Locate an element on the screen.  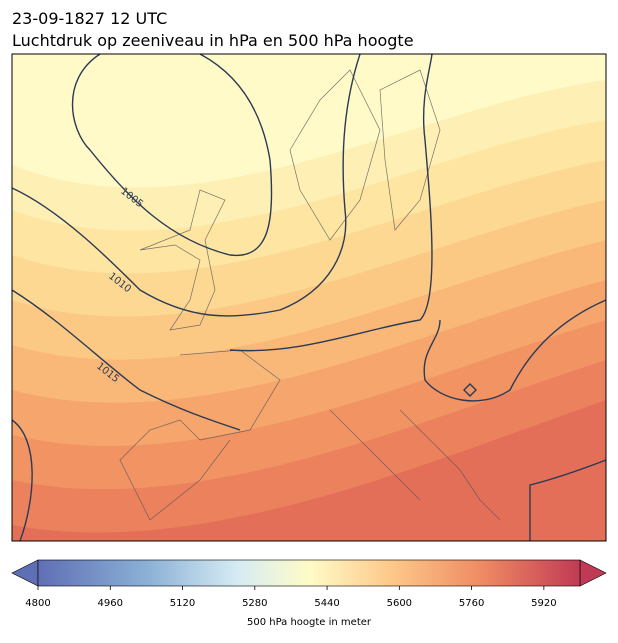
colorbar-tick-label: 4960 is located at coordinates (110, 603).